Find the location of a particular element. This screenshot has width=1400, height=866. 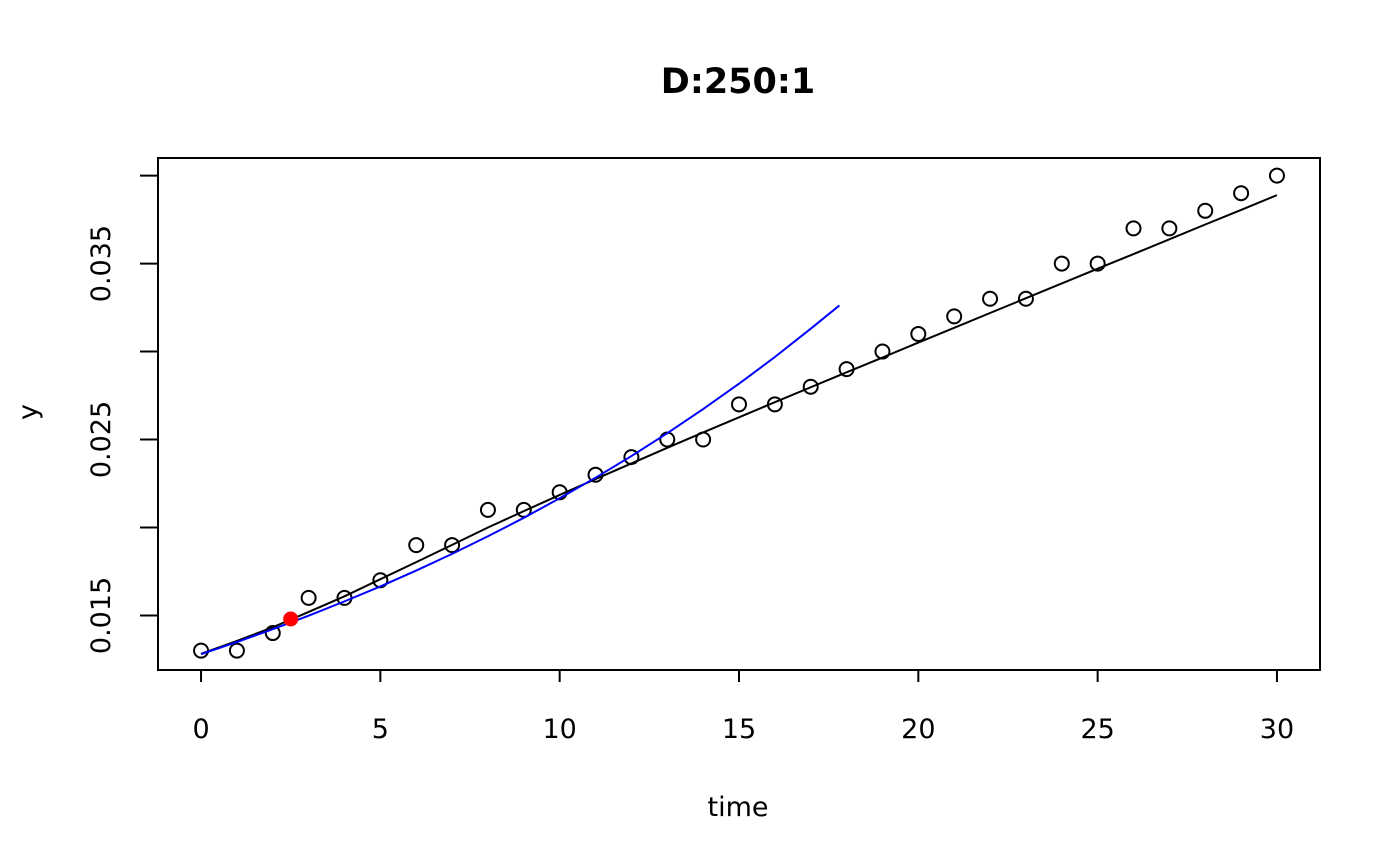

y-axis: 0.015 0.025 0.035 is located at coordinates (122, 414).